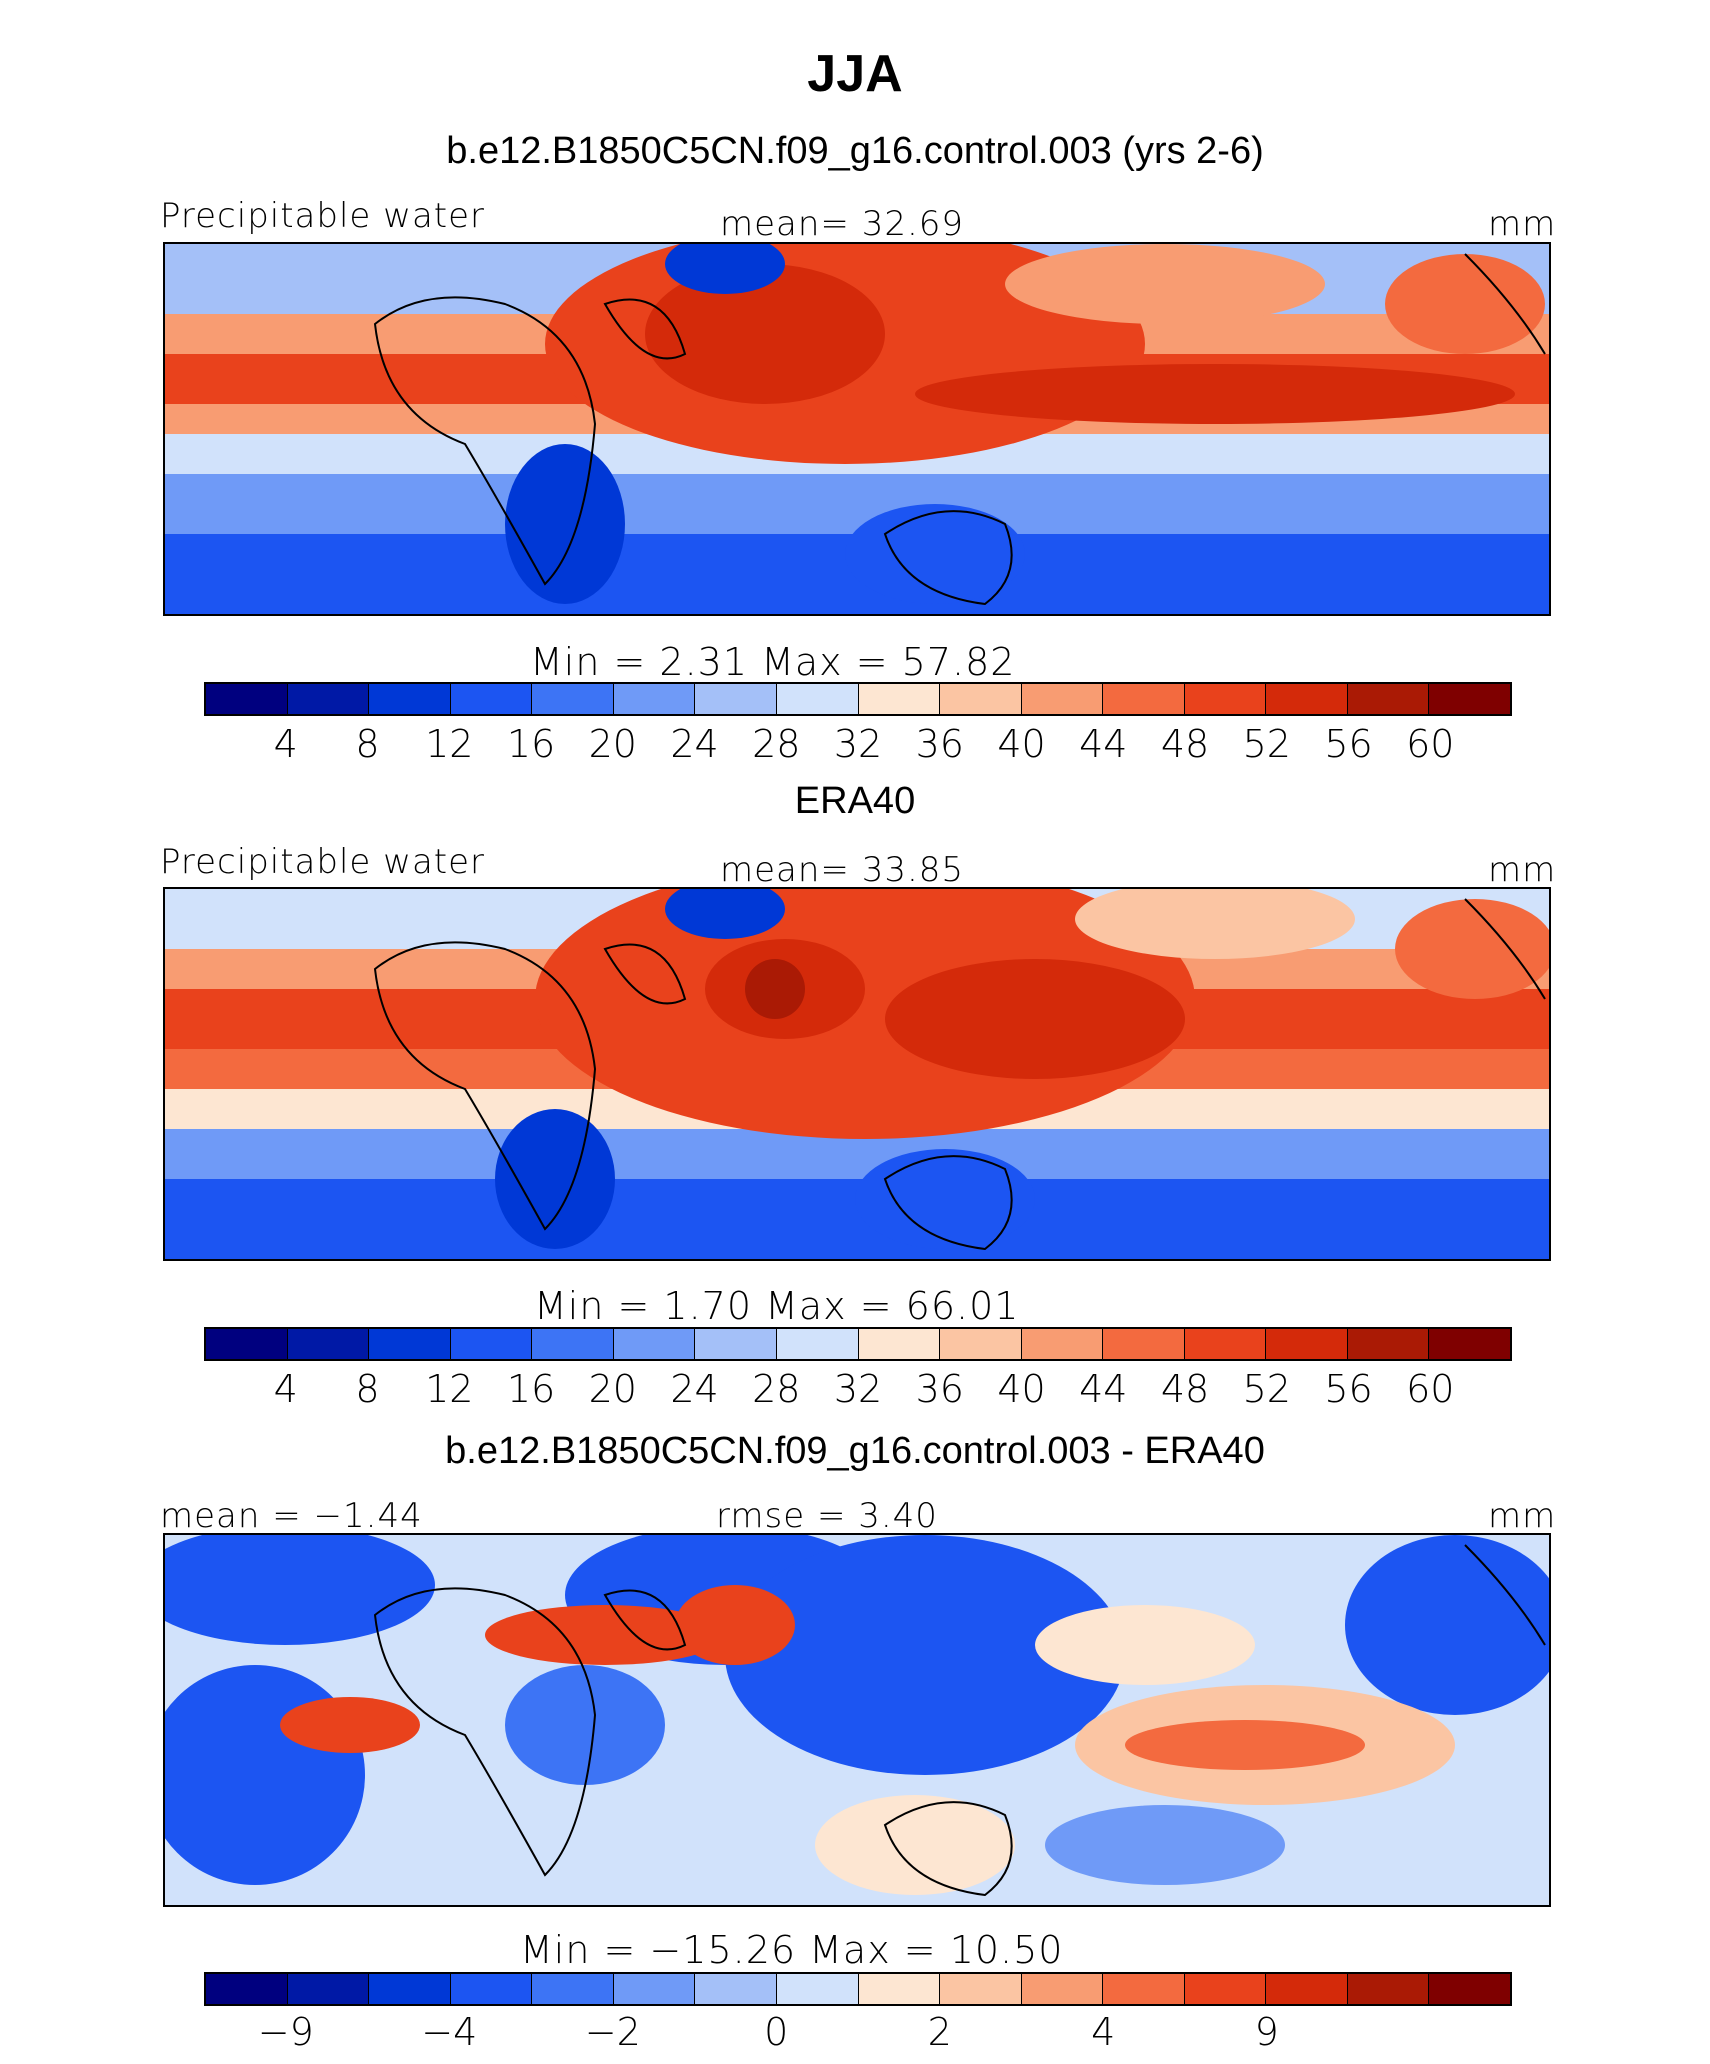 Image resolution: width=1710 pixels, height=2064 pixels. Describe the element at coordinates (612, 2032) in the screenshot. I see `colorbar-tick-label: −2` at that location.